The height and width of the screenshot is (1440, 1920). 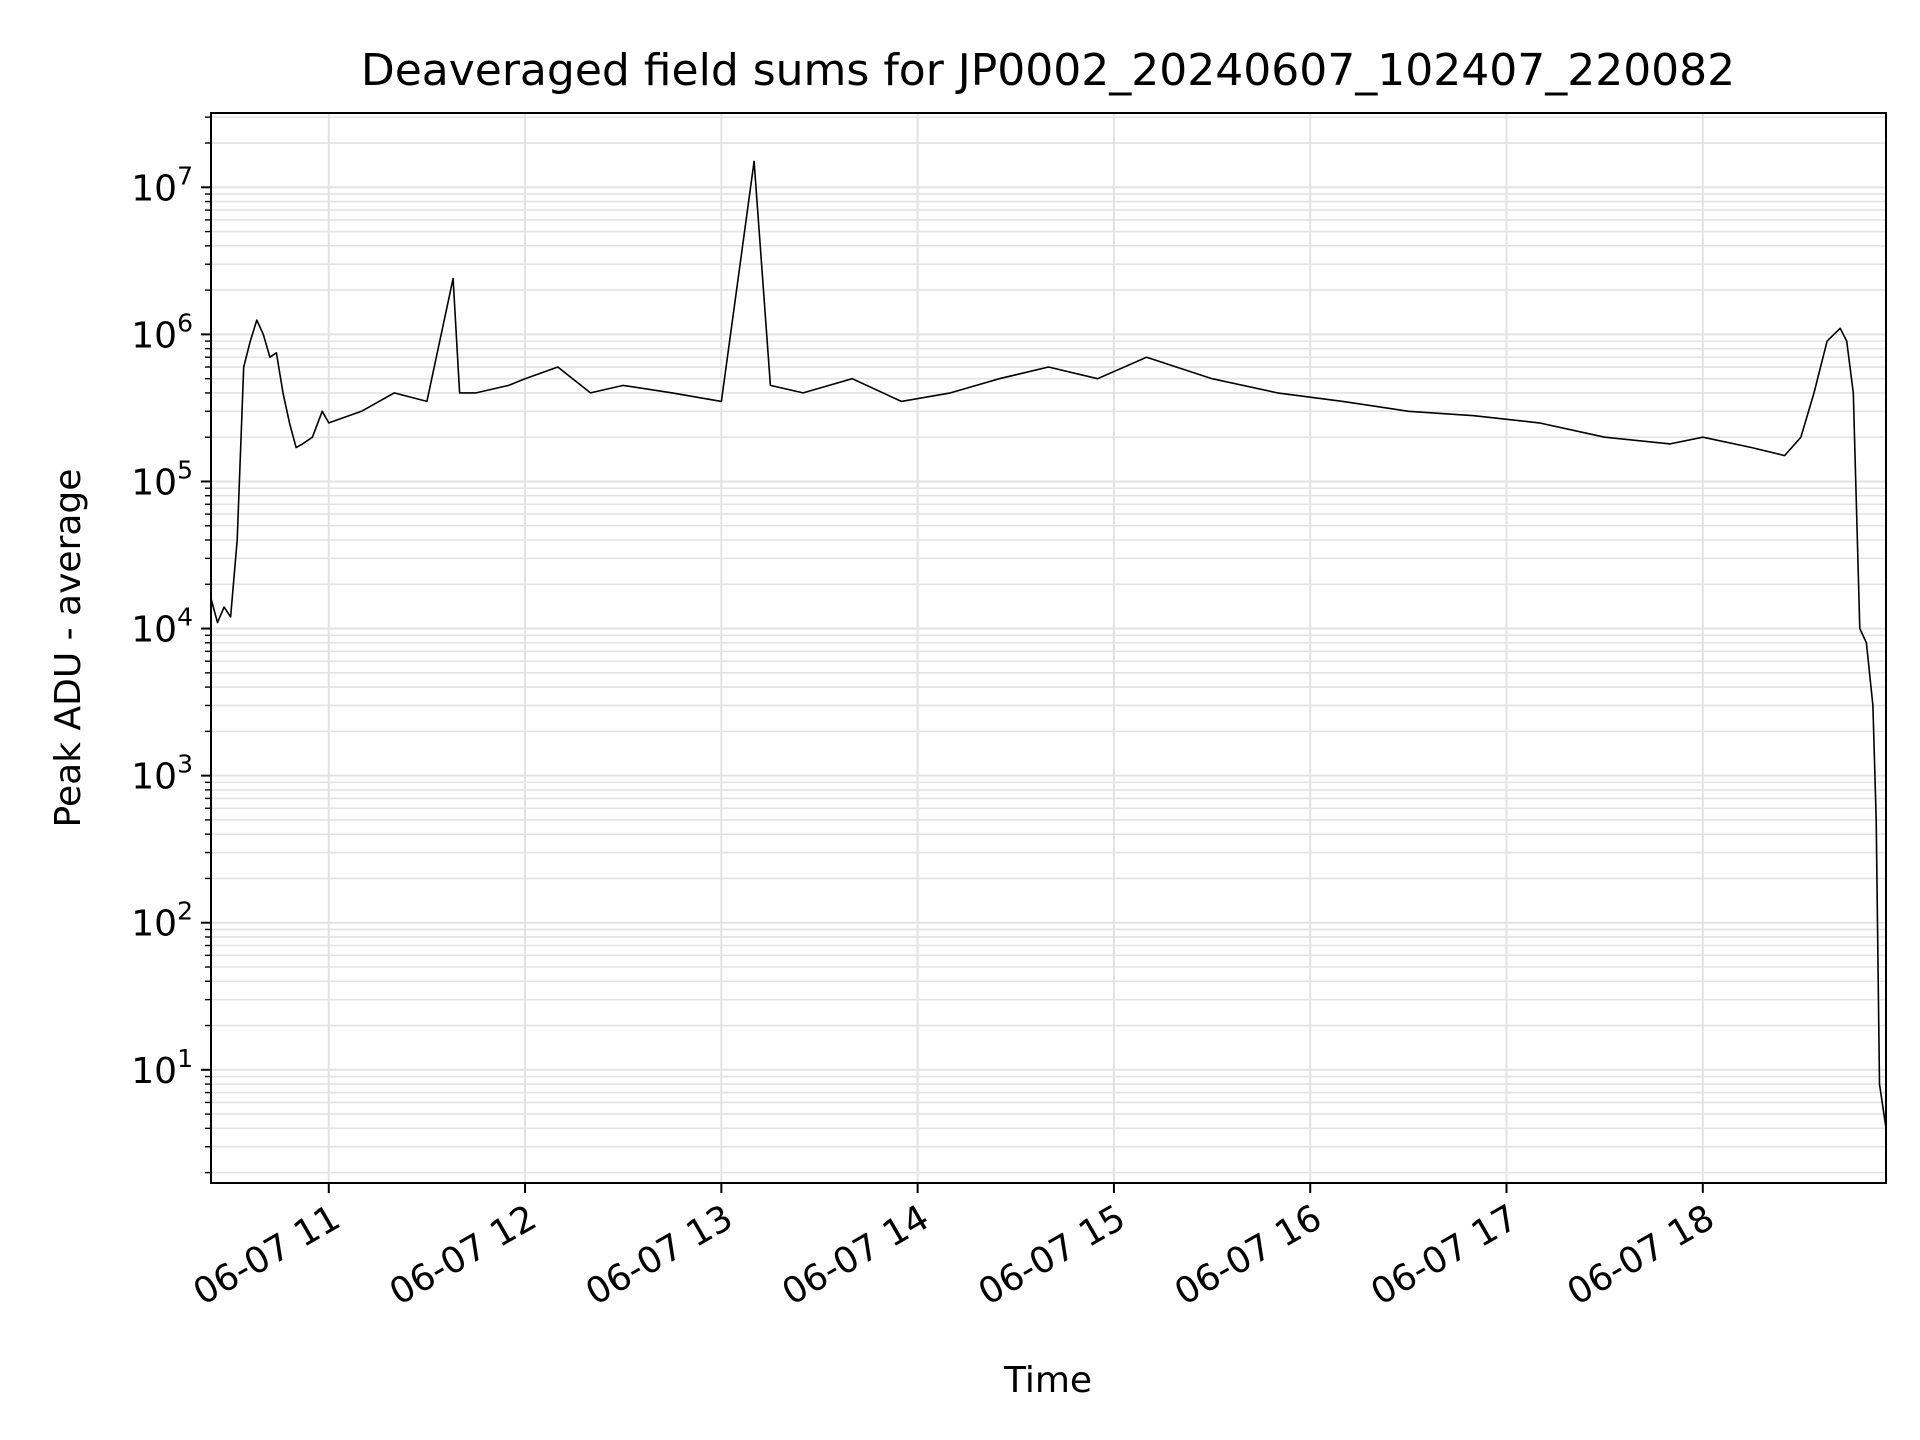 I want to click on y-tick-exponent: 2, so click(x=185, y=911).